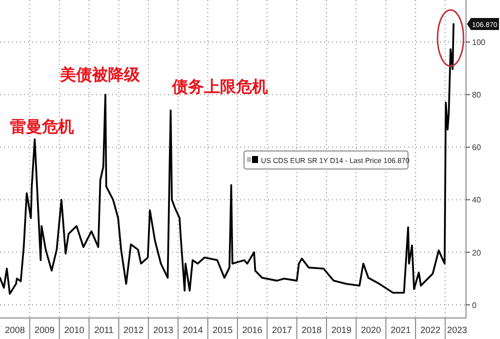  Describe the element at coordinates (134, 330) in the screenshot. I see `x-tick-label: 2012` at that location.